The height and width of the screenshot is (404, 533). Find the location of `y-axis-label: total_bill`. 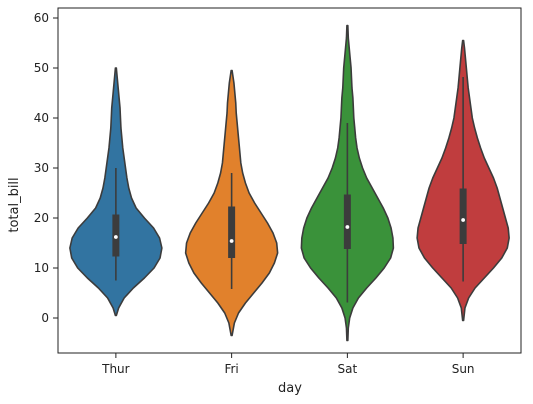

y-axis-label: total_bill is located at coordinates (14, 204).